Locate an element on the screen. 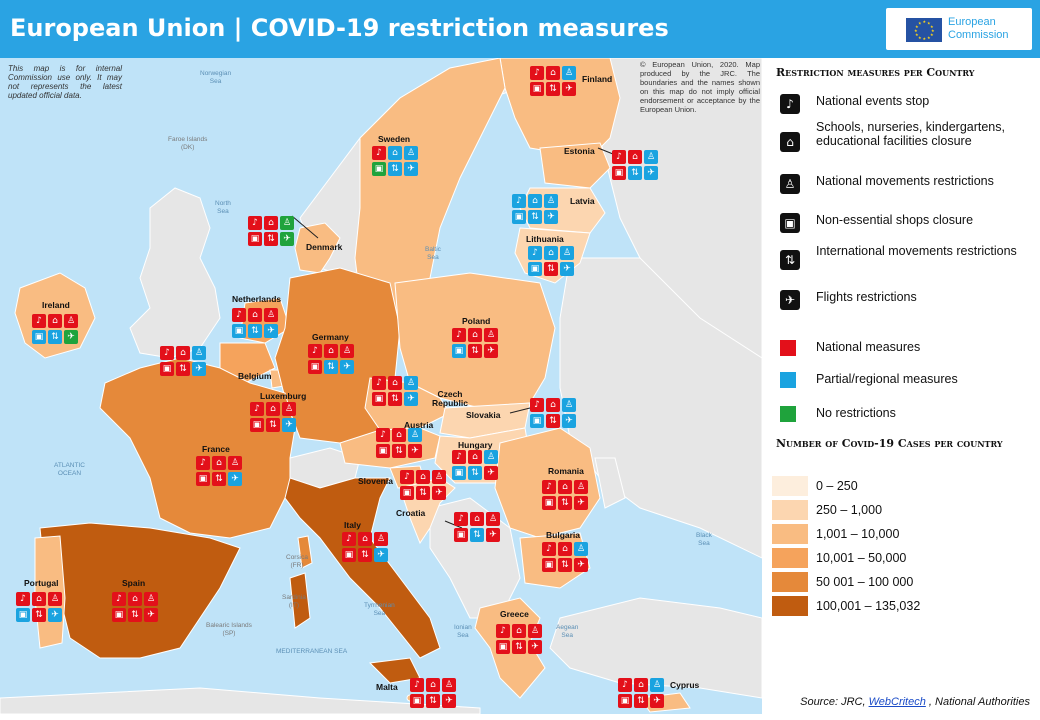 This screenshot has height=720, width=1040. legend-label-movements: National movements restrictions is located at coordinates (905, 181).